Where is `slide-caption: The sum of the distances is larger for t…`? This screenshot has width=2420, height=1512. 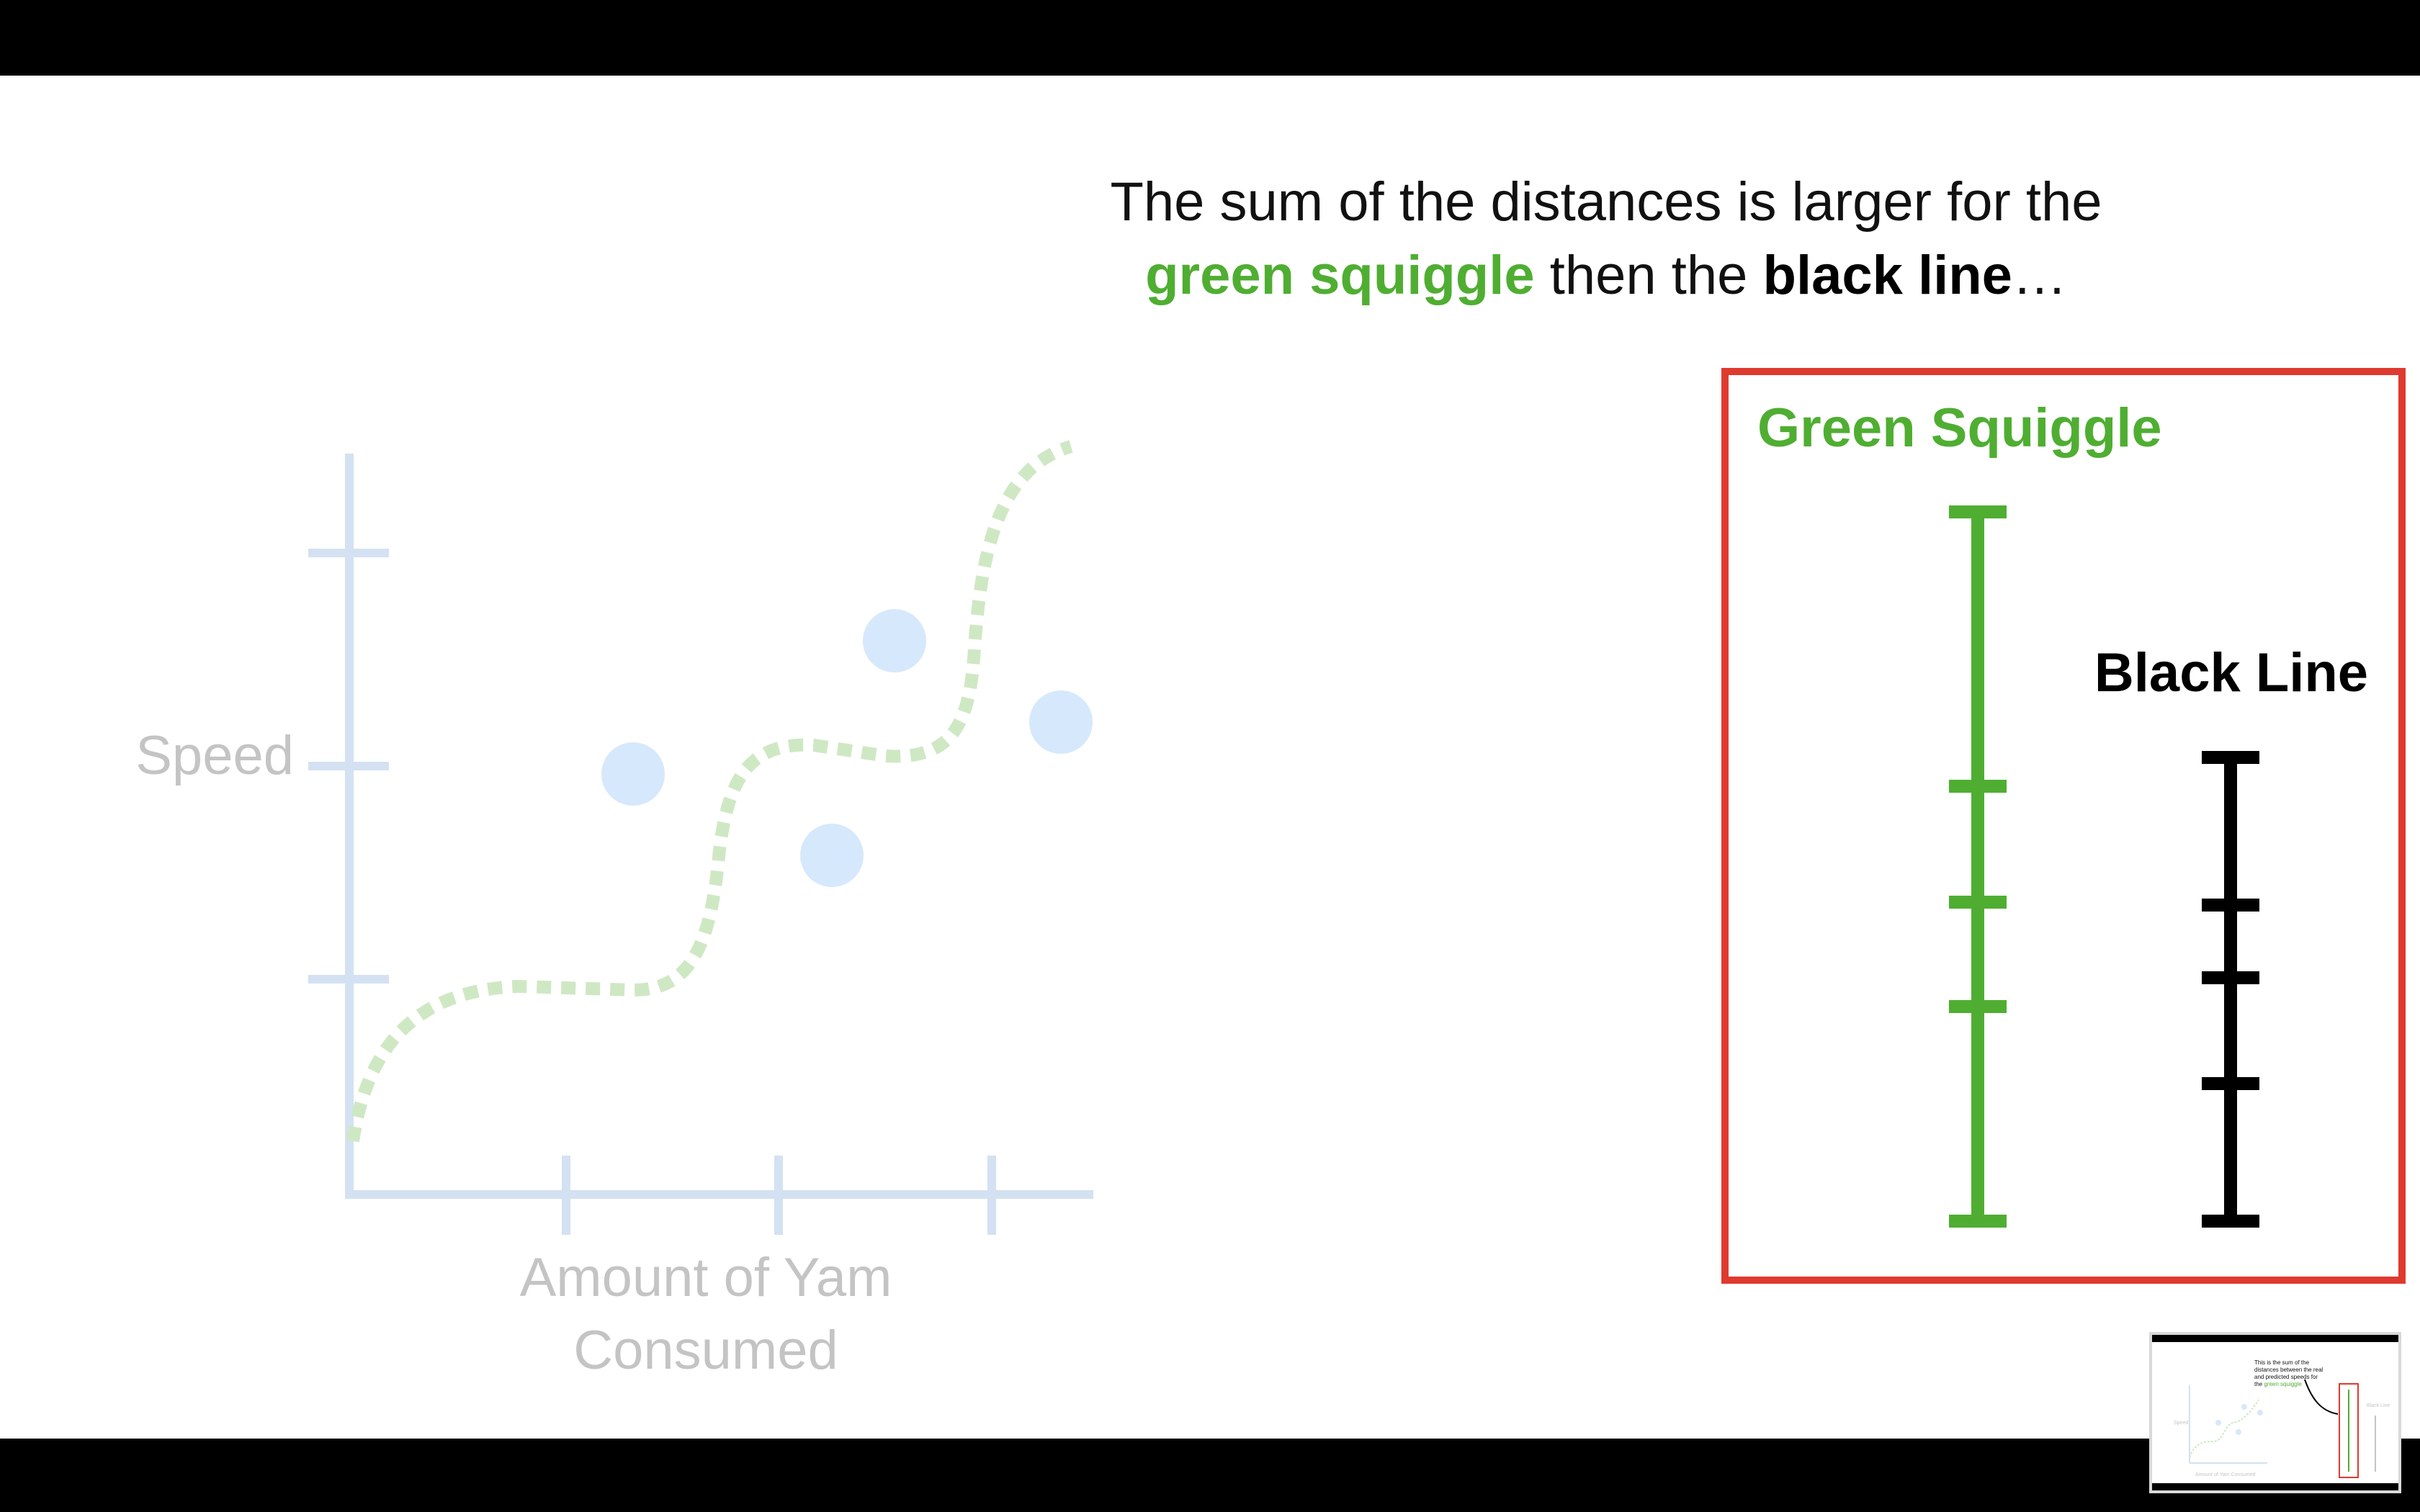 slide-caption: The sum of the distances is larger for t… is located at coordinates (1606, 239).